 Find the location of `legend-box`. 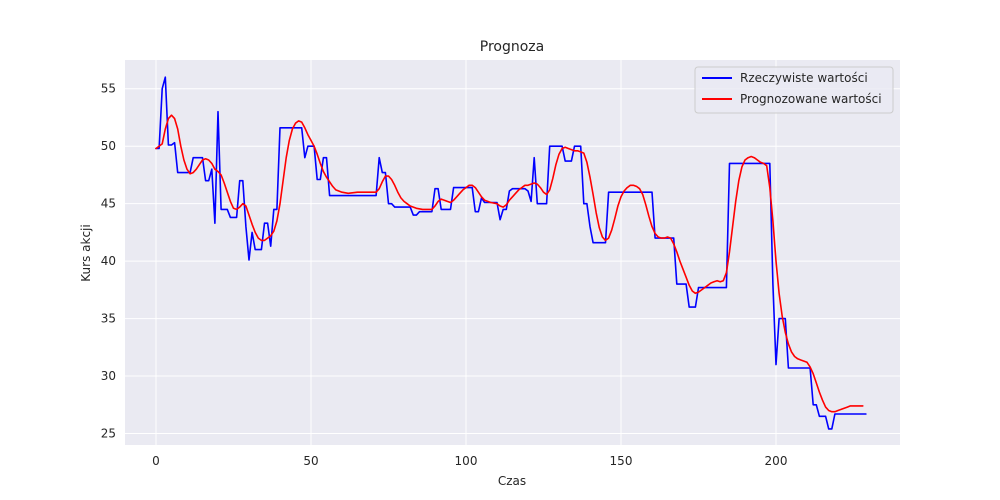

legend-box is located at coordinates (794, 90).